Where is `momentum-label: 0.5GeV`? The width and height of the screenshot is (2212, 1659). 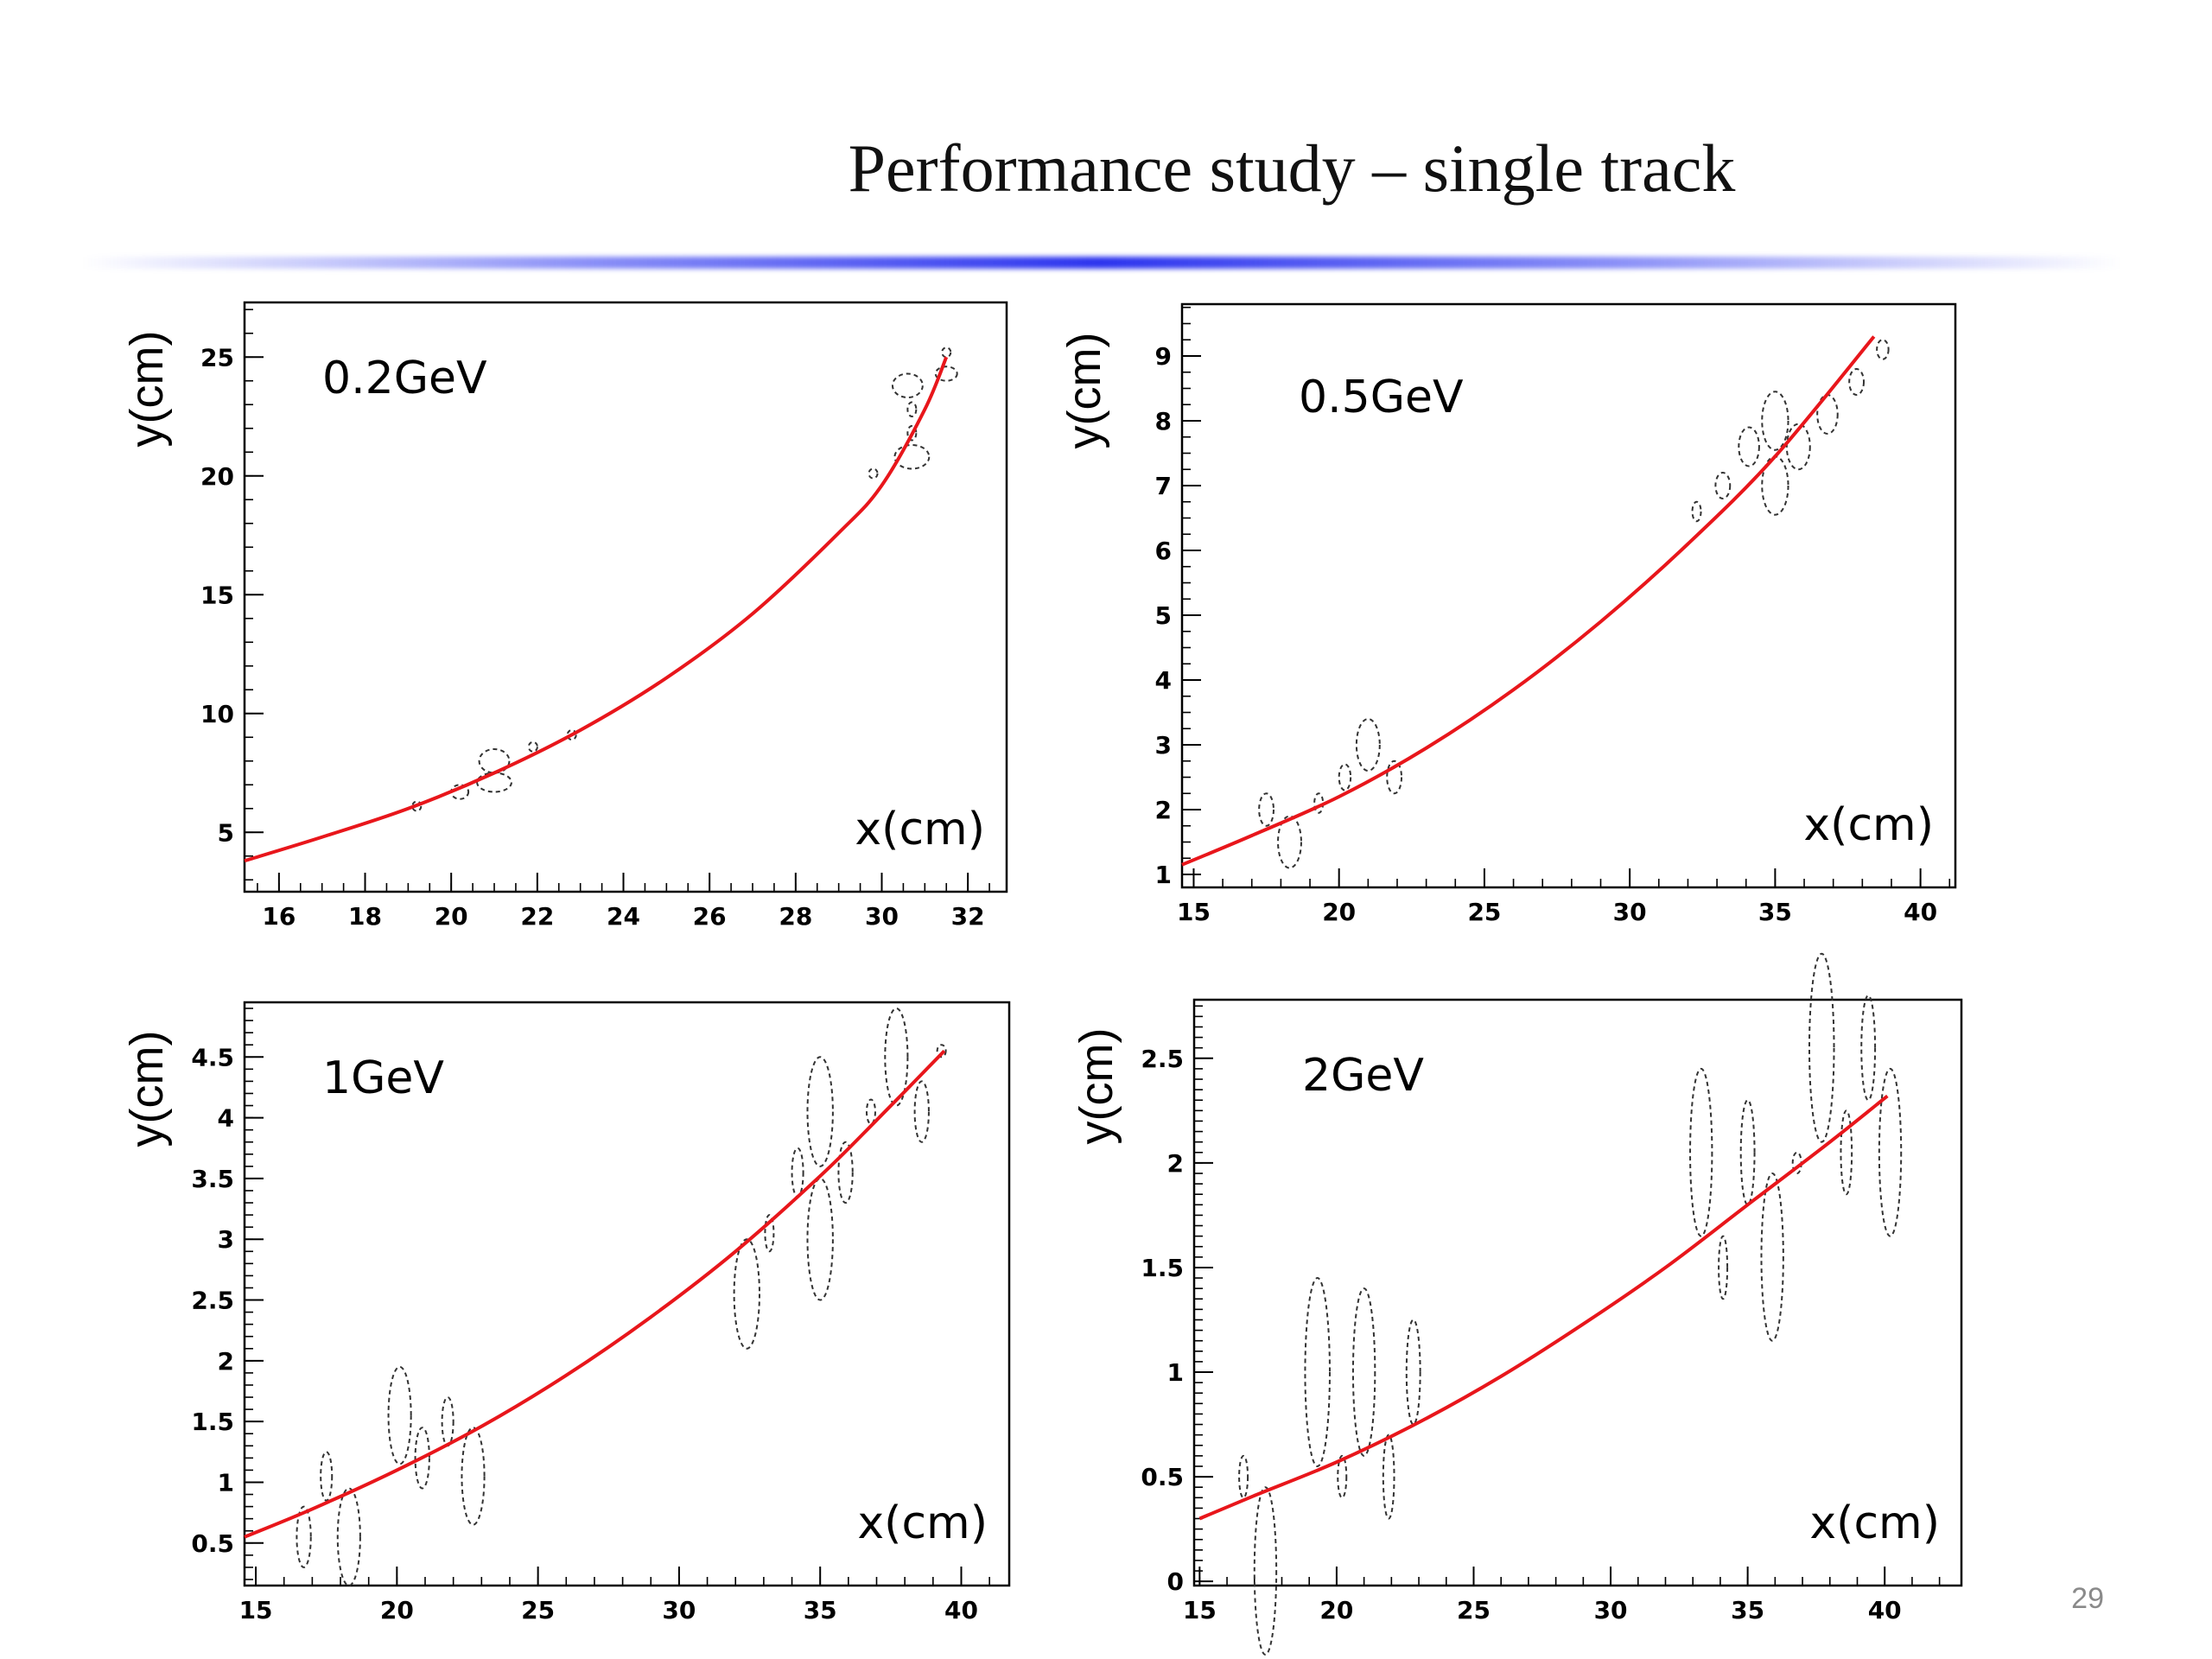 momentum-label: 0.5GeV is located at coordinates (1381, 397).